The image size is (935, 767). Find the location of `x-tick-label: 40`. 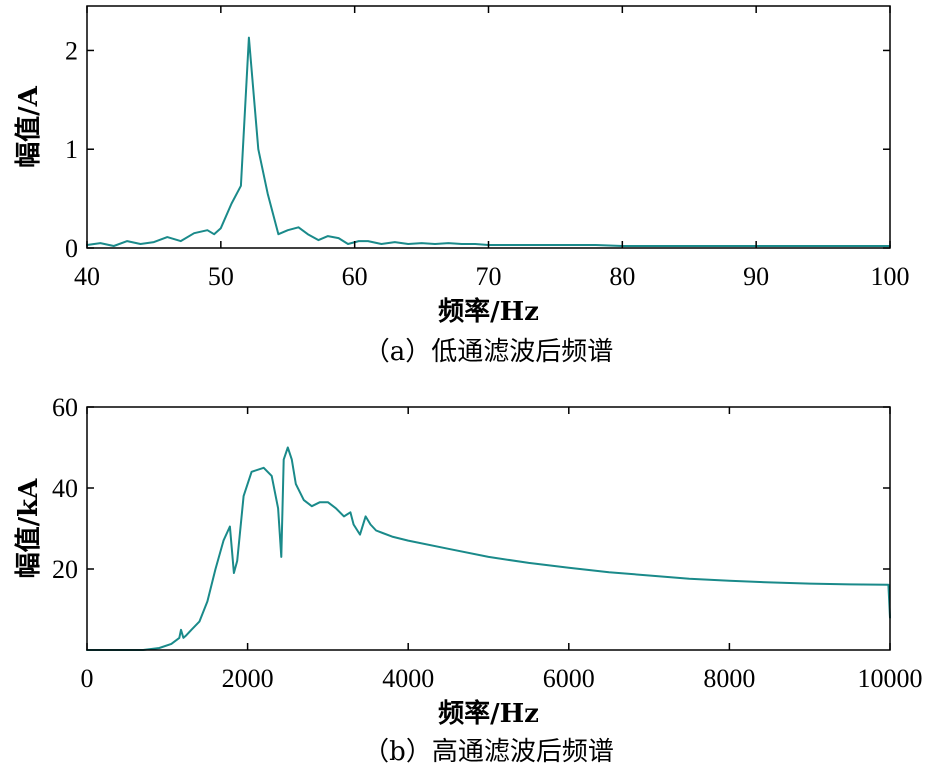

x-tick-label: 40 is located at coordinates (87, 276).